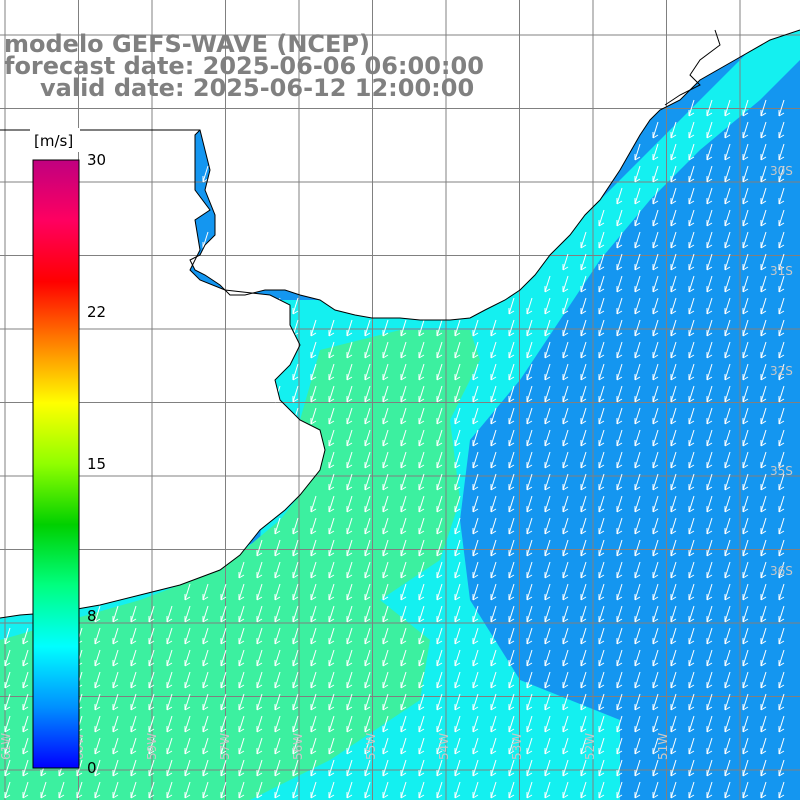  Describe the element at coordinates (663, 746) in the screenshot. I see `lon-label: 51W` at that location.